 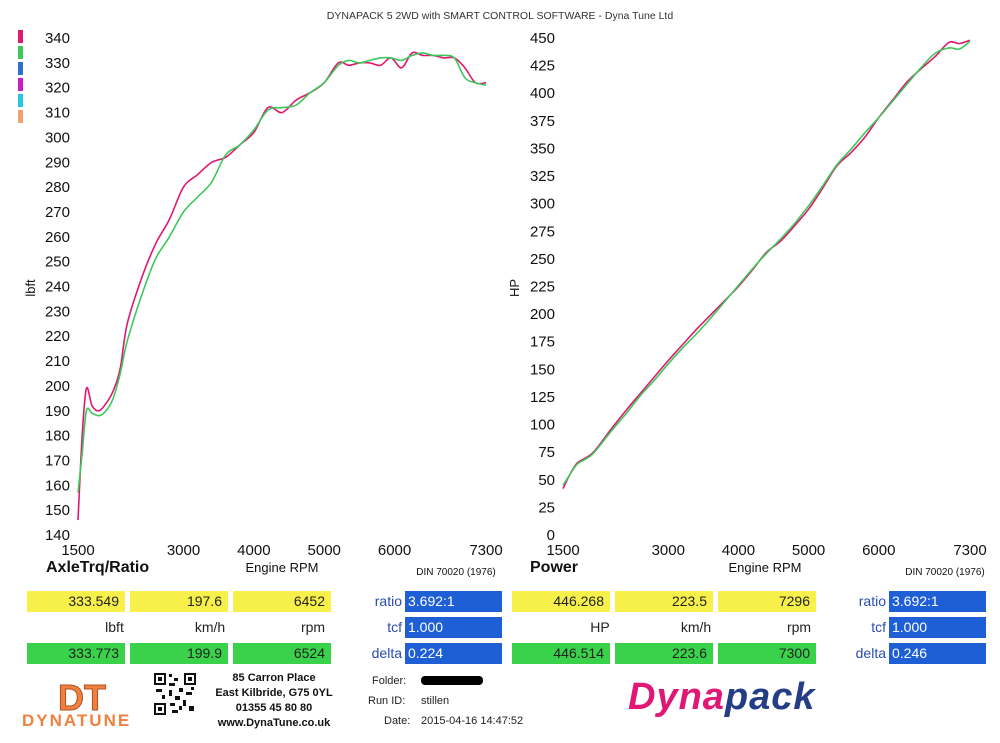 What do you see at coordinates (878, 550) in the screenshot?
I see `power-xtick-label: 6000` at bounding box center [878, 550].